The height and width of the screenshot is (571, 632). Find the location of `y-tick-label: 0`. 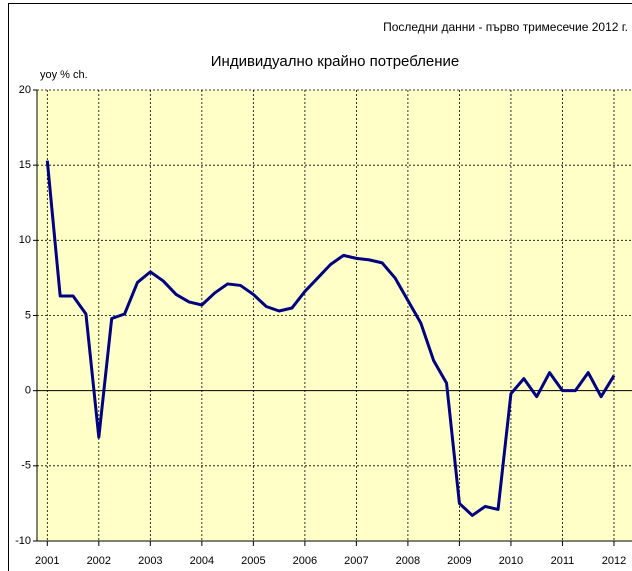

y-tick-label: 0 is located at coordinates (28, 391).